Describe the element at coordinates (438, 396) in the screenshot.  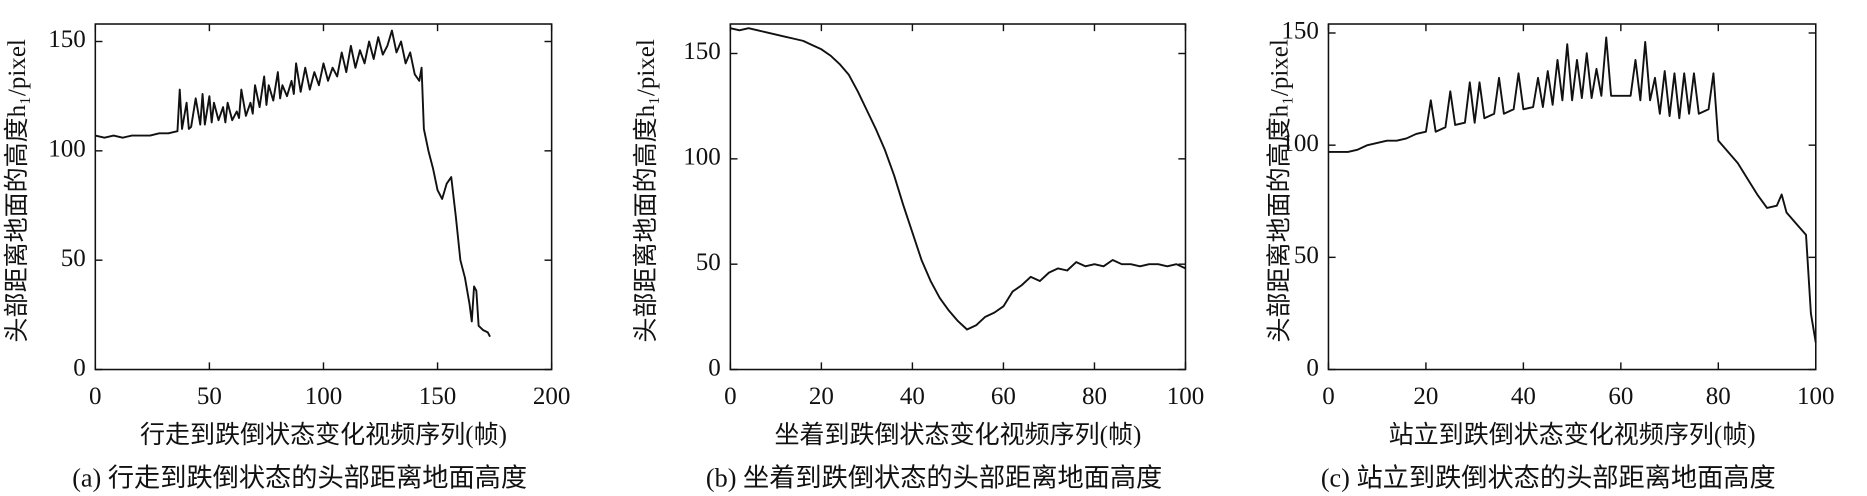
I see `x-tick-label: 150` at that location.